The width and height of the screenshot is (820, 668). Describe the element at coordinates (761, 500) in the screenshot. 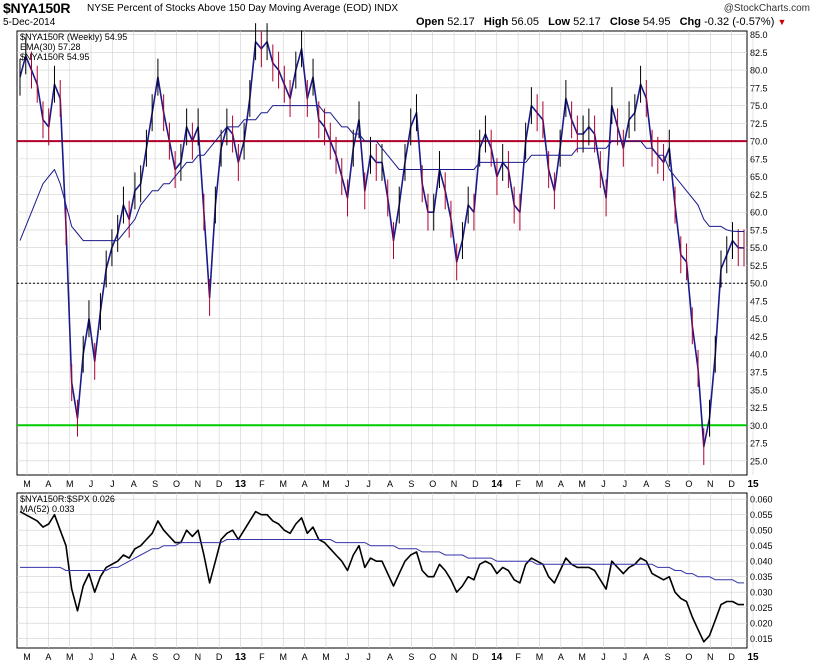

I see `ratio-y-tick-label: 0.060` at that location.